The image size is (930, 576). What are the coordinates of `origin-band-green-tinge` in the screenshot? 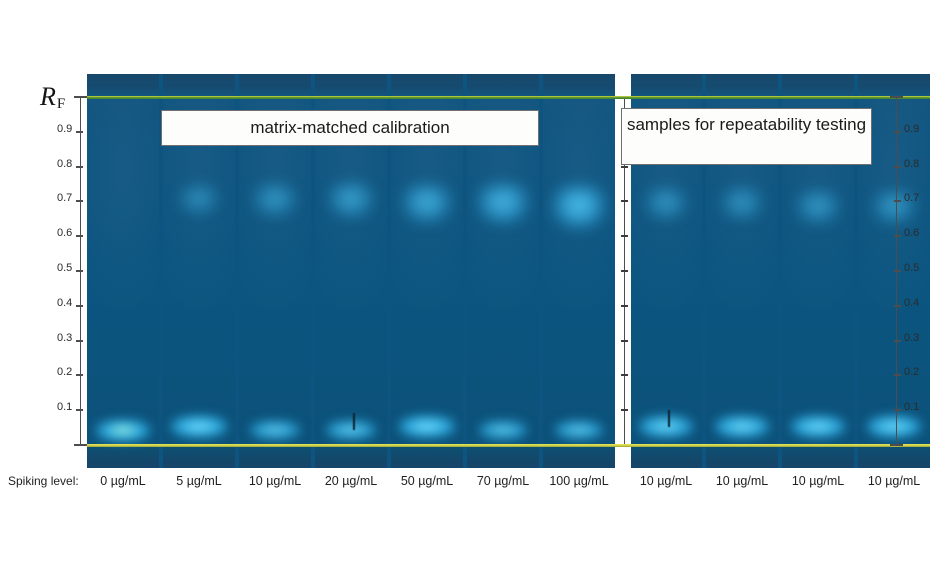 It's located at (123, 430).